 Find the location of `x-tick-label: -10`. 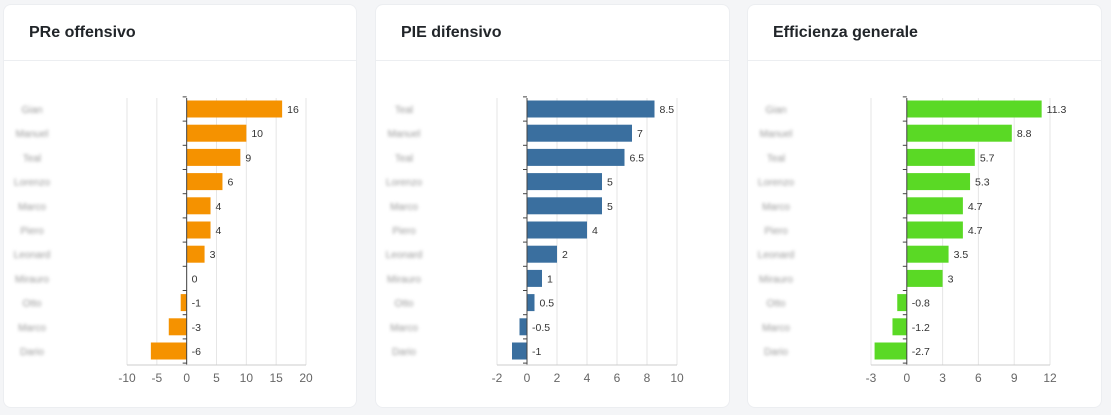

x-tick-label: -10 is located at coordinates (127, 378).